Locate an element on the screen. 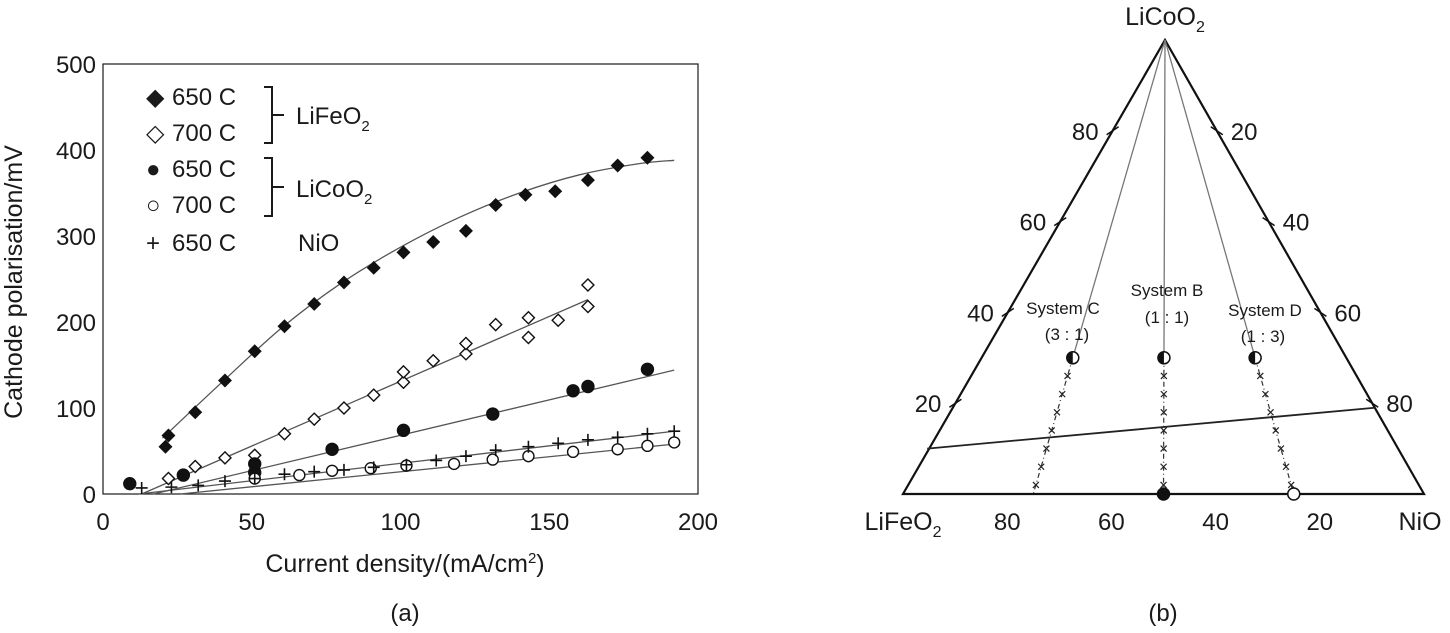 This screenshot has height=633, width=1450. legend-label: 700 C is located at coordinates (204, 133).